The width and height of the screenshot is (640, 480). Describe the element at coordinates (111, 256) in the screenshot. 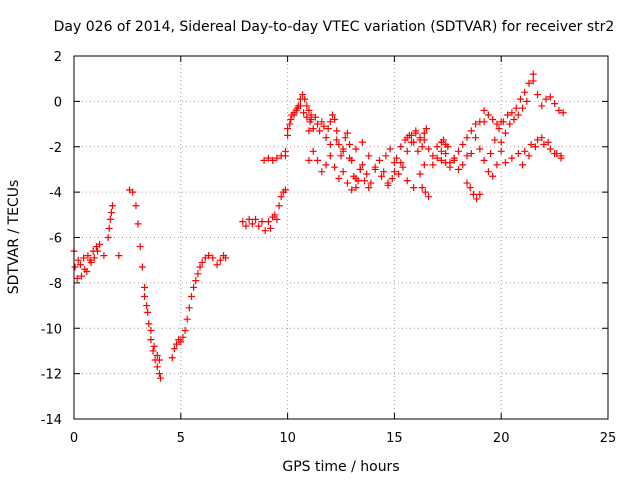

I see `data-series-seg4` at that location.